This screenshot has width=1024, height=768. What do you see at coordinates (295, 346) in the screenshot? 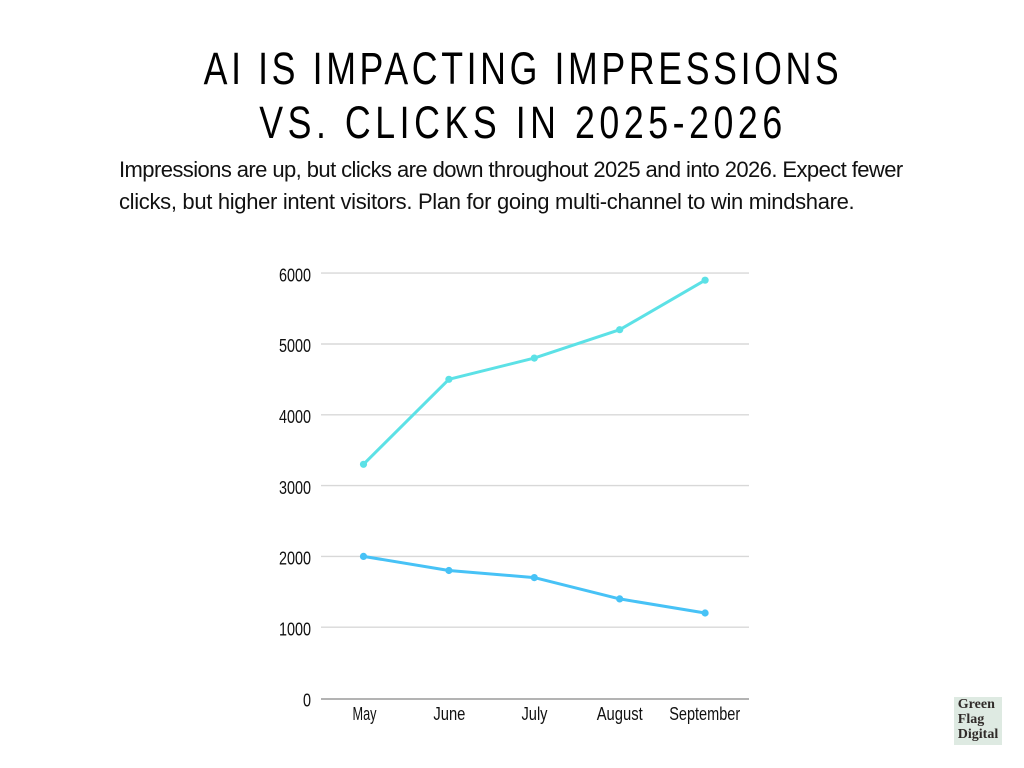
I see `svg-text: 5000` at bounding box center [295, 346].